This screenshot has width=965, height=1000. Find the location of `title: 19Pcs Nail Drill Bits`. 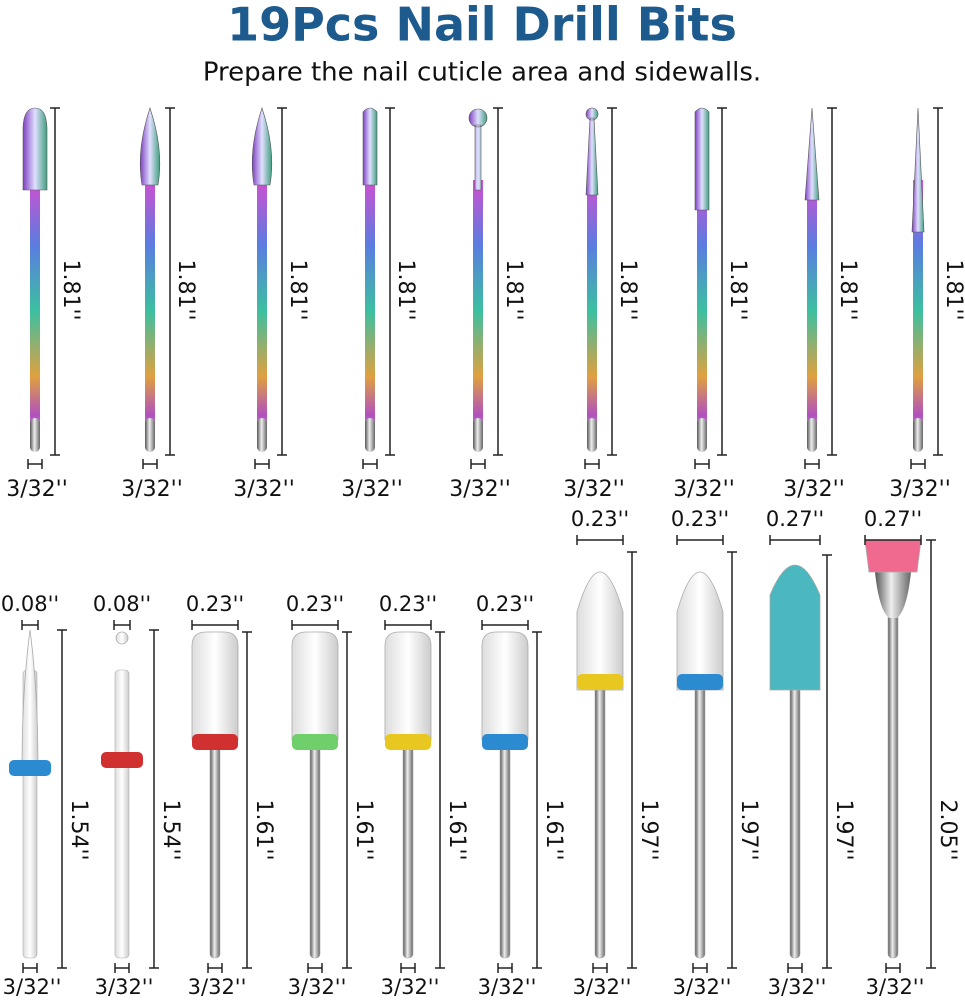

title: 19Pcs Nail Drill Bits is located at coordinates (482, 26).